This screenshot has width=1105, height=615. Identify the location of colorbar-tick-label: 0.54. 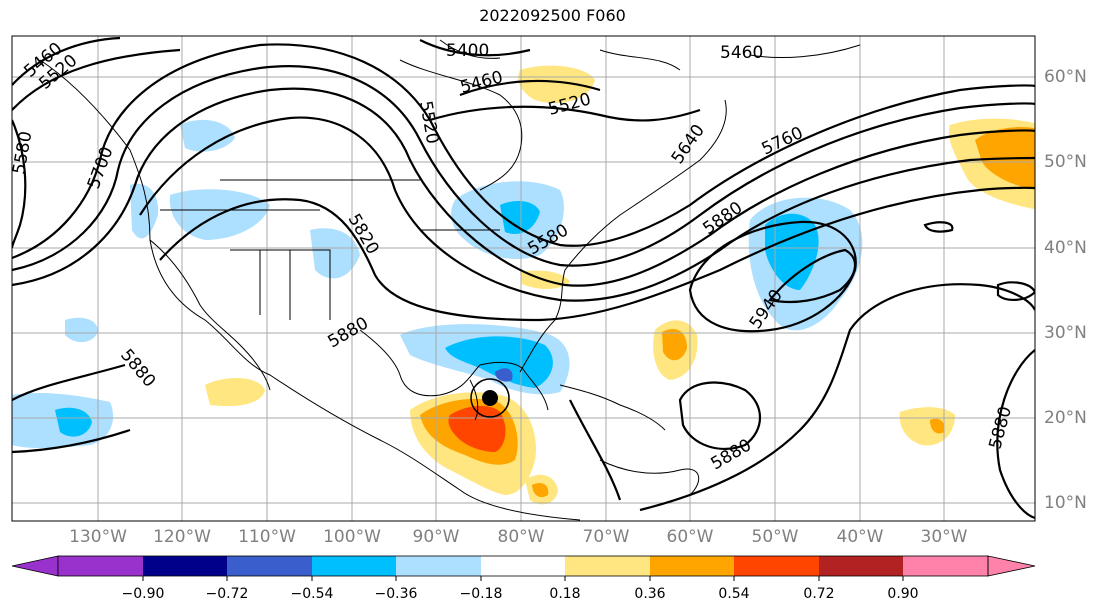
(734, 594).